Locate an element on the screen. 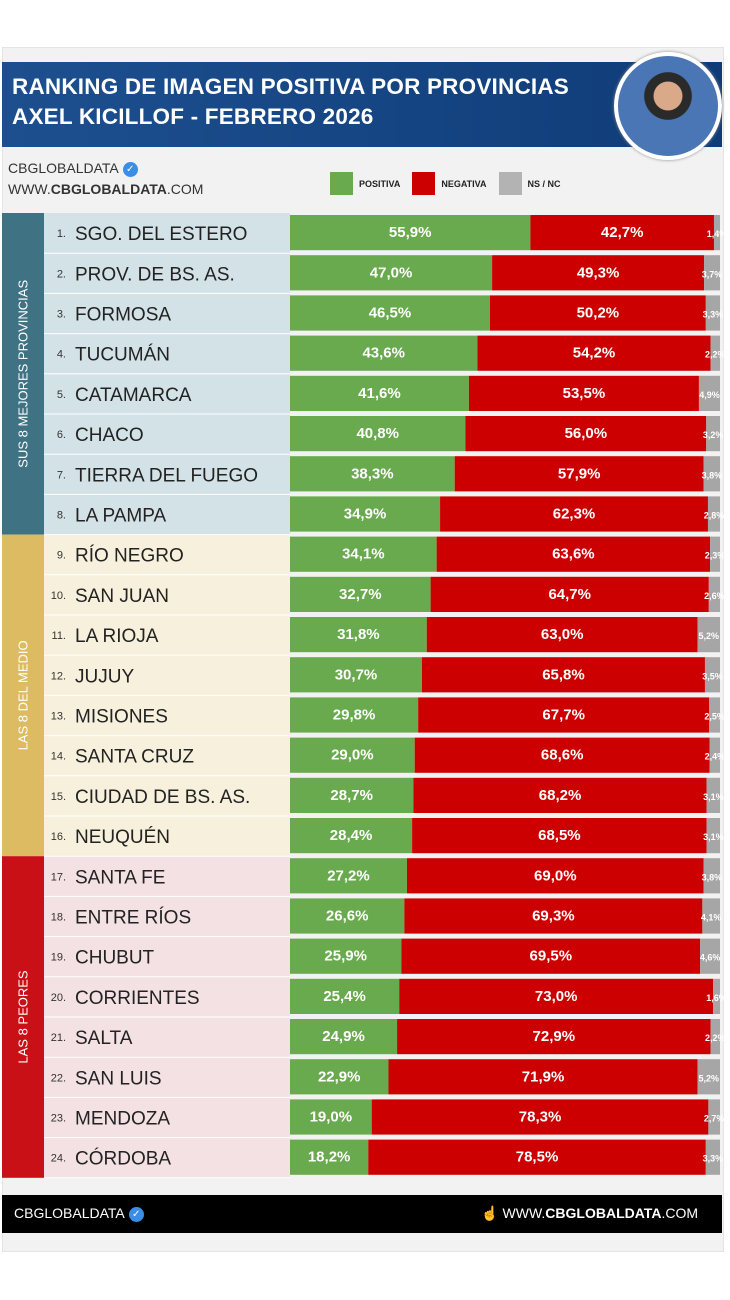  data-label-negativa: 53,5% is located at coordinates (584, 393).